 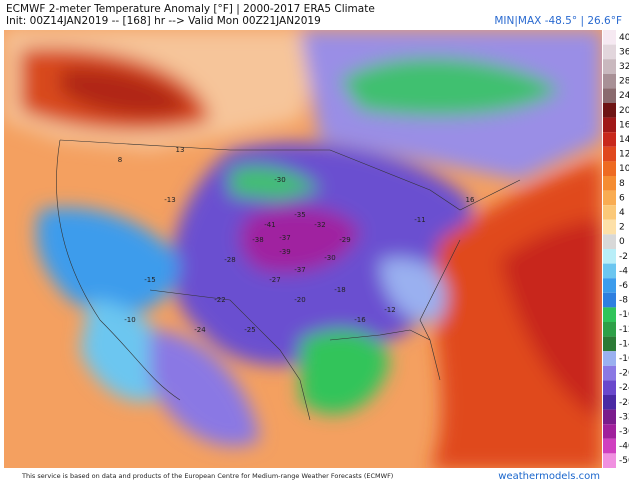 I want to click on colorbar-label: 10, so click(x=624, y=169).